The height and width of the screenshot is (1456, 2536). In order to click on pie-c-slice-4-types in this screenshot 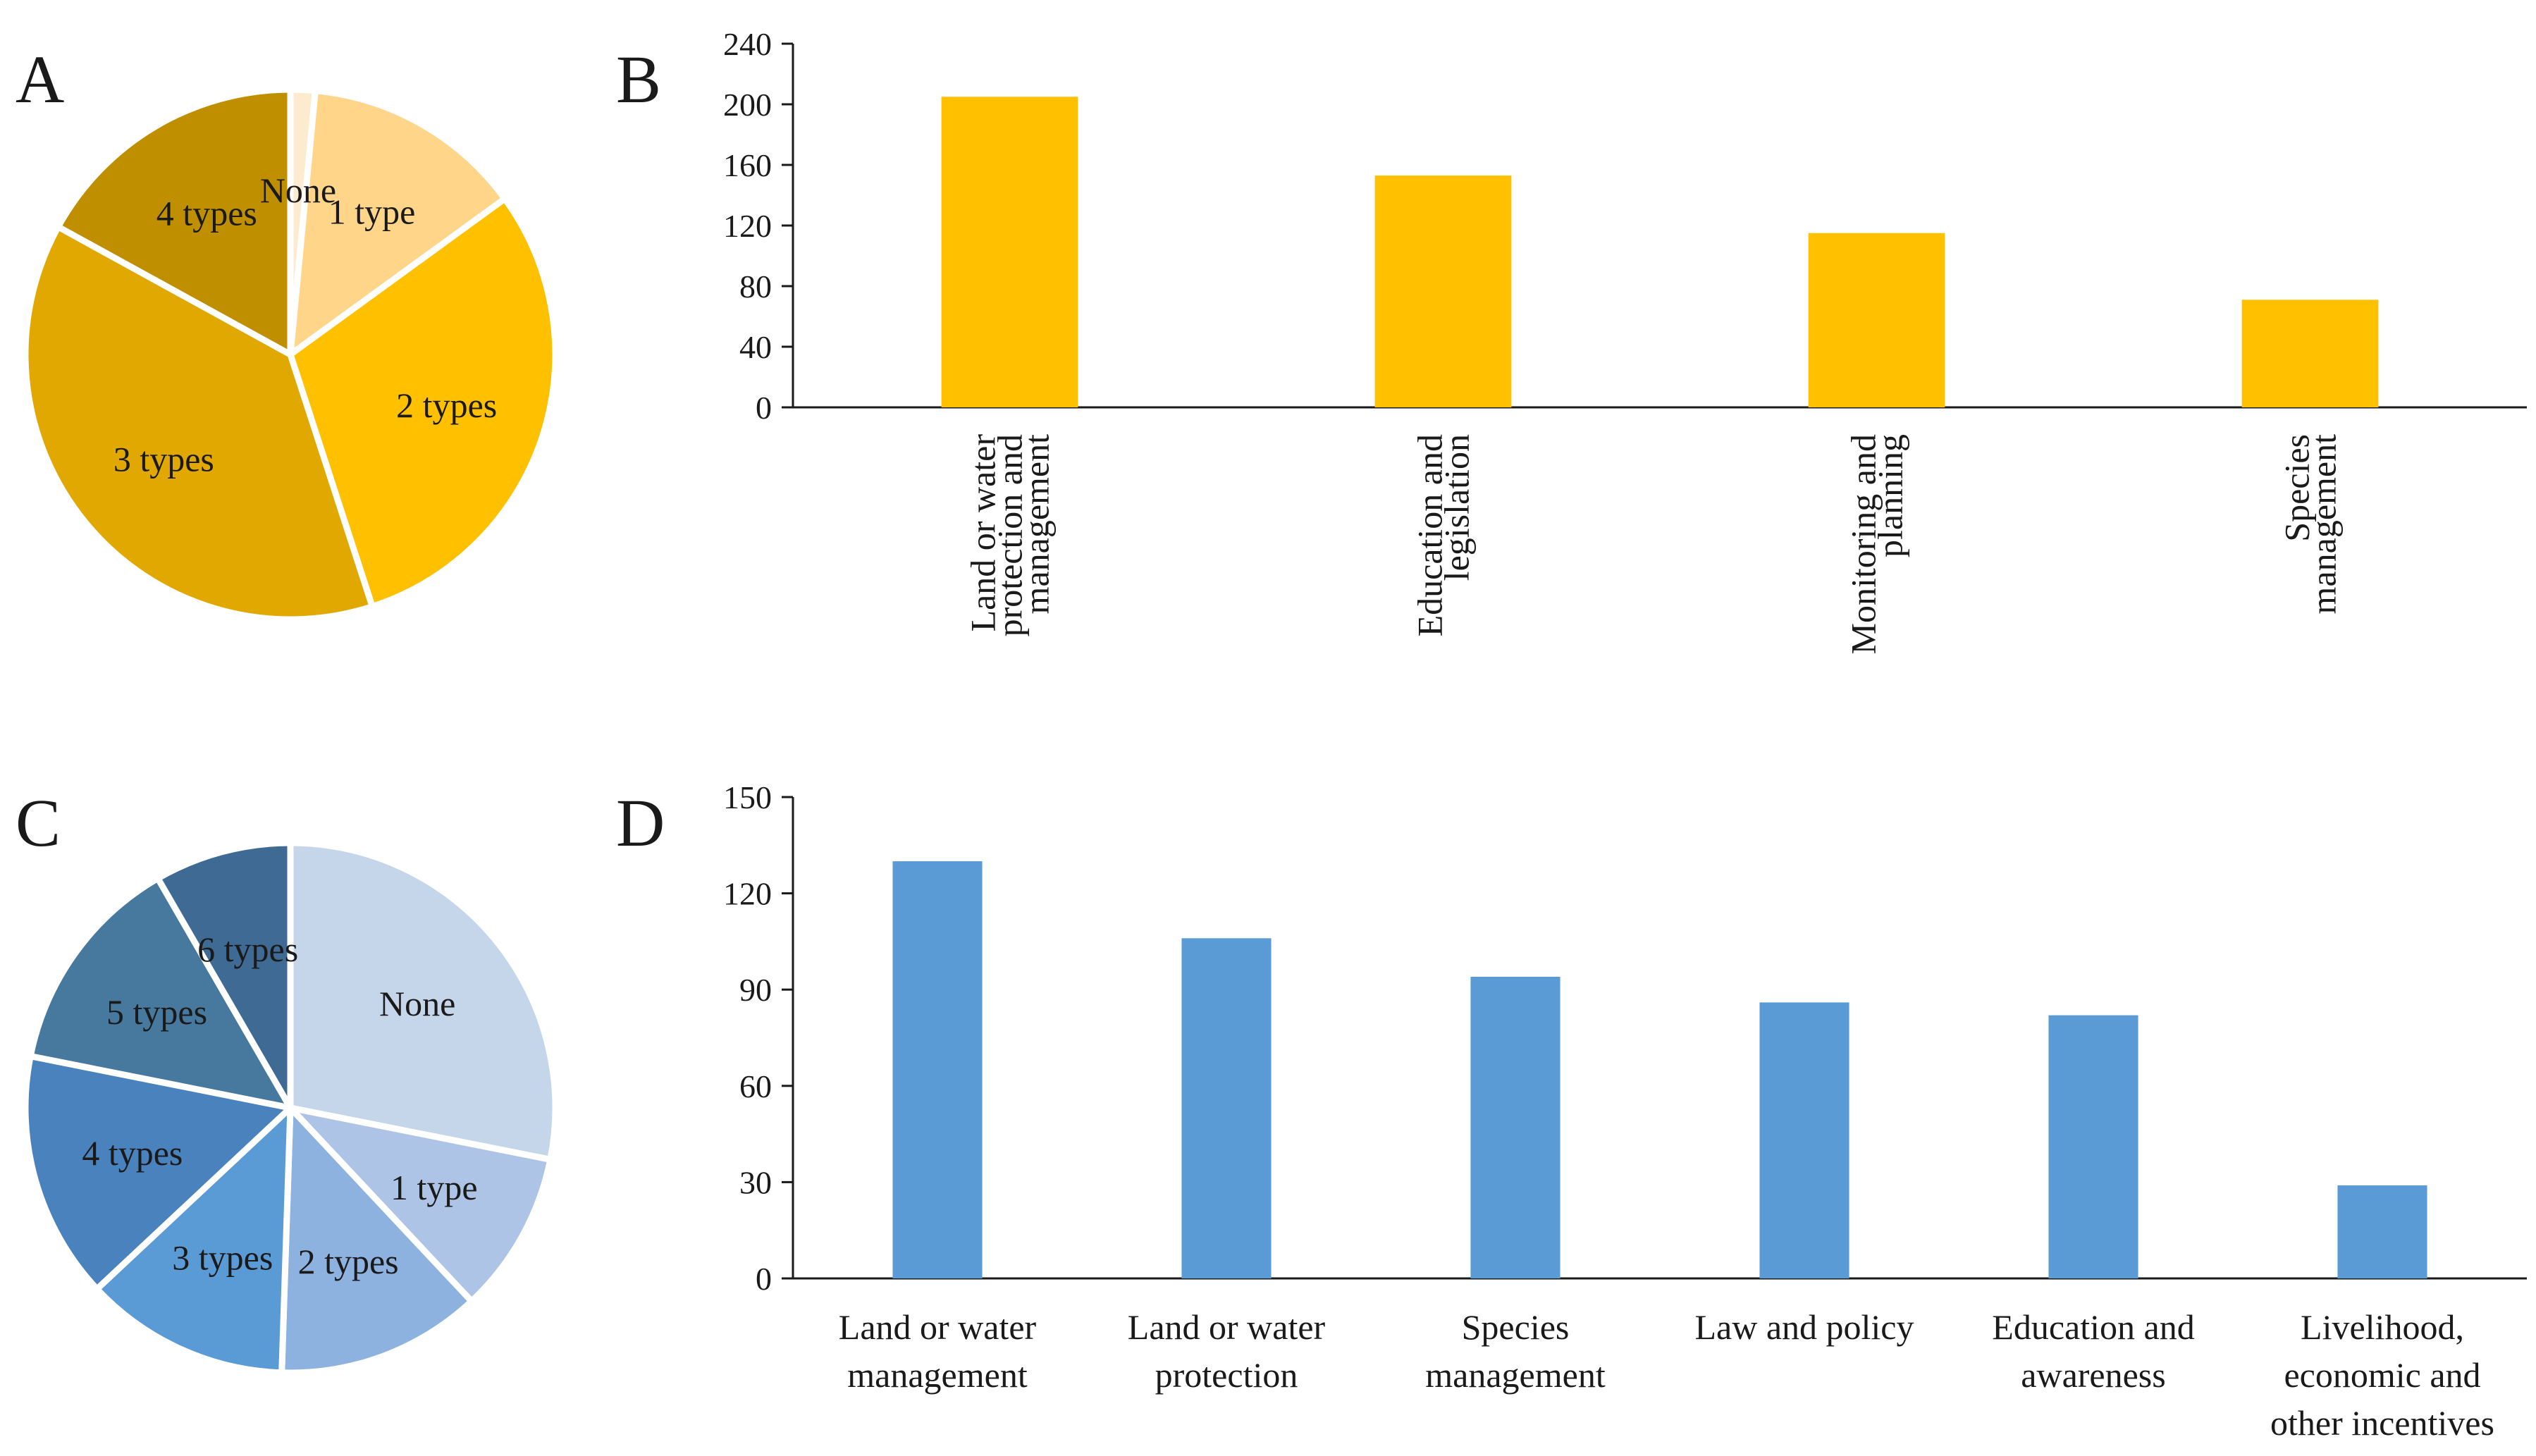, I will do `click(158, 1173)`.